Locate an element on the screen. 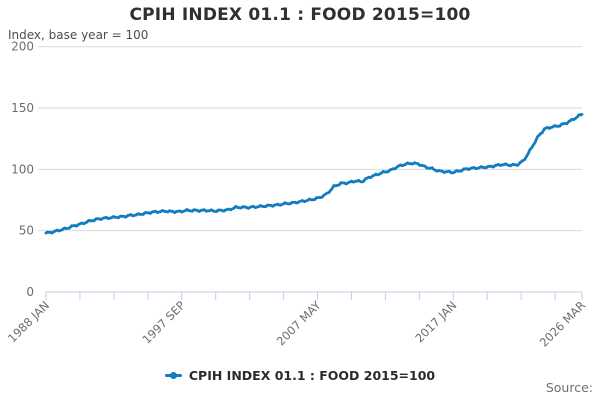  legend-label: CPIH INDEX 01.1 : FOOD 2015=100 is located at coordinates (312, 375).